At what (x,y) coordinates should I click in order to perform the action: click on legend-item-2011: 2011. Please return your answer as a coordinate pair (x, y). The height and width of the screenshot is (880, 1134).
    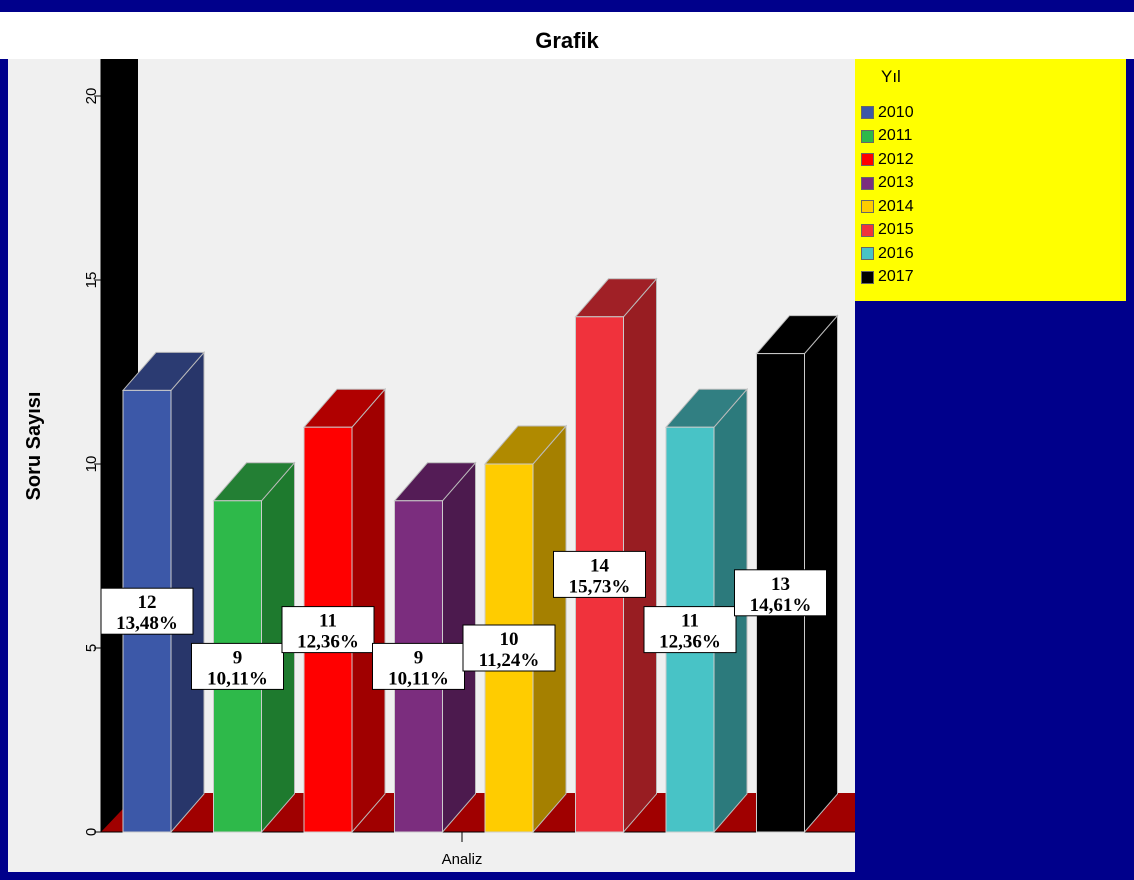
    Looking at the image, I should click on (993, 137).